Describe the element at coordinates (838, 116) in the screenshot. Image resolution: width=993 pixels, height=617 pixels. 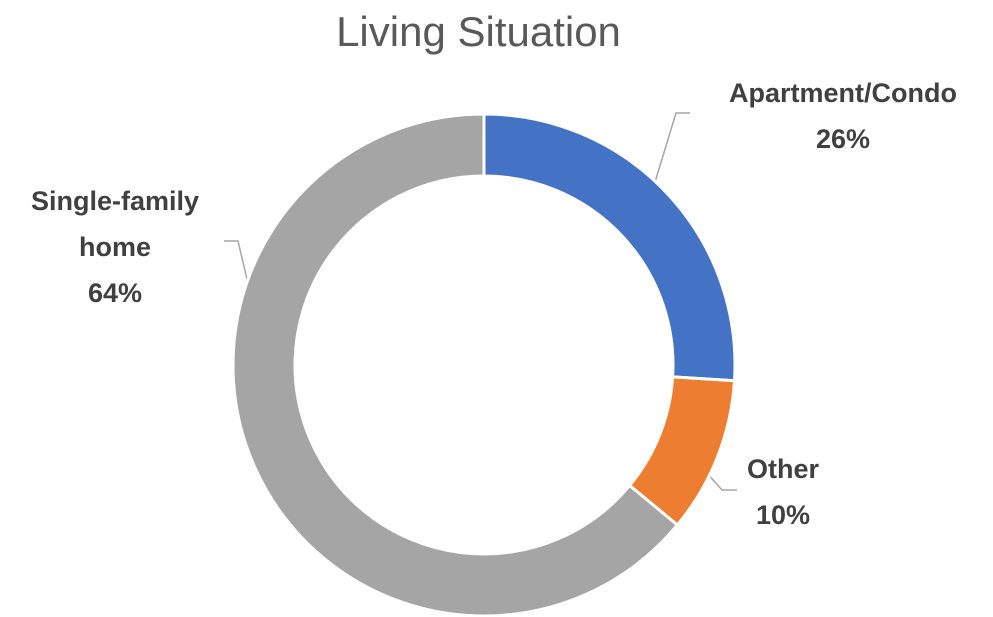
I see `data-label: Apartment/Condo 26%` at that location.